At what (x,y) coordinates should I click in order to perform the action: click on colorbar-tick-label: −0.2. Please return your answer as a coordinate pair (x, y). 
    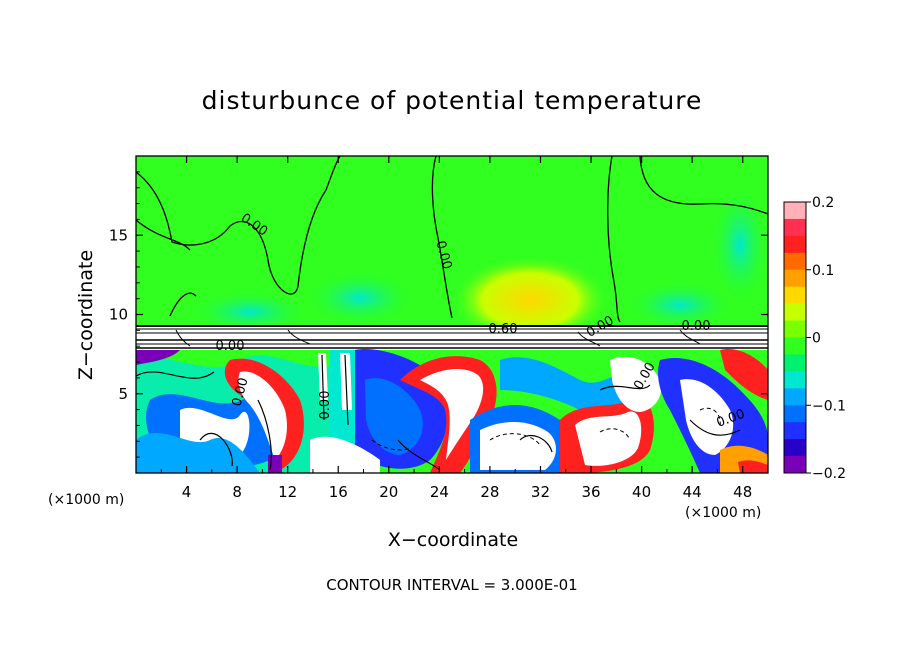
    Looking at the image, I should click on (829, 474).